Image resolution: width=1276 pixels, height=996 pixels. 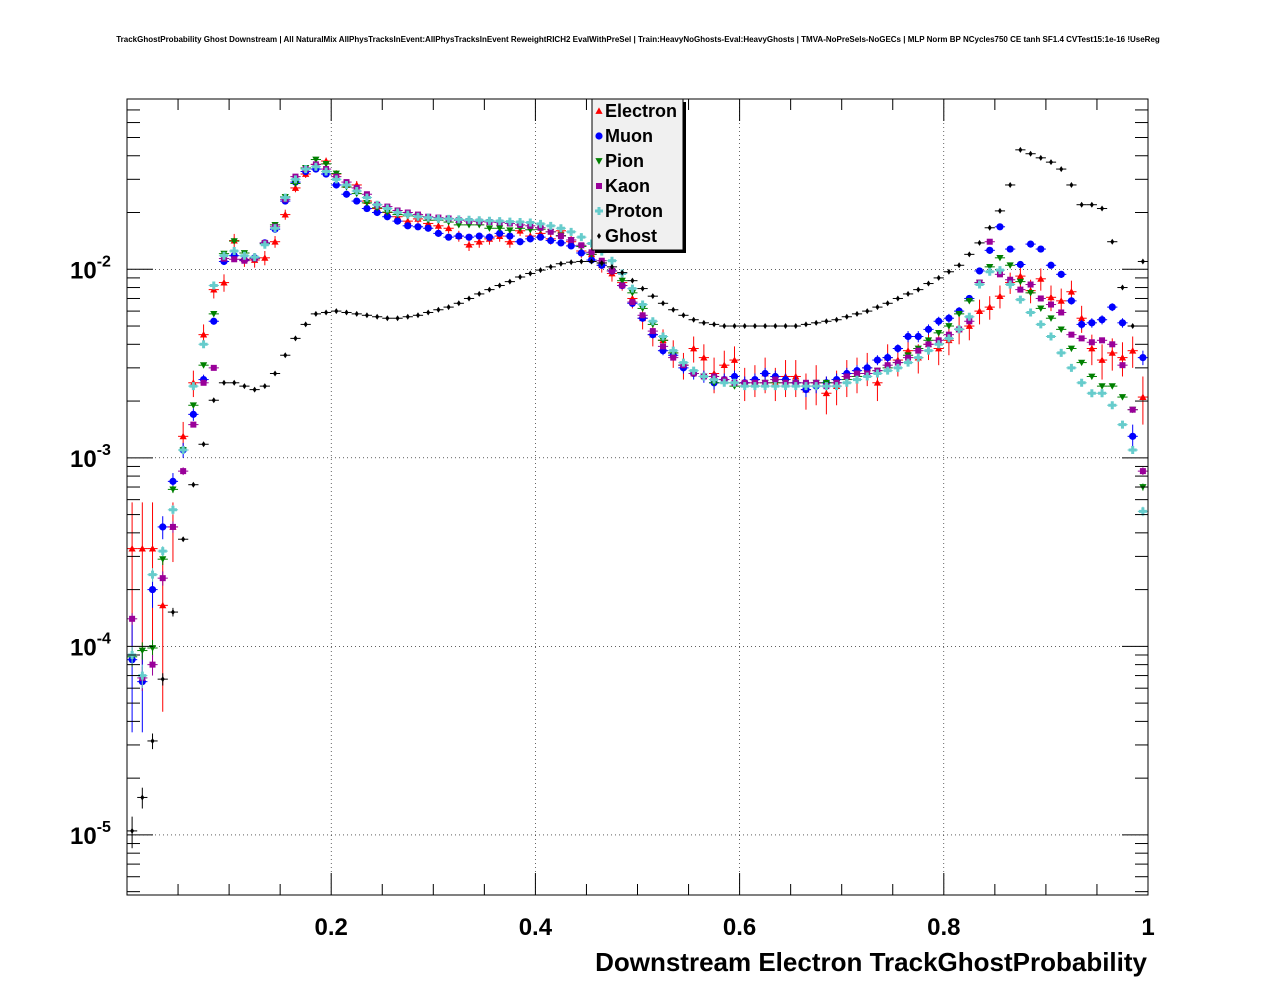 I want to click on legend-entry-kaon: Kaon, so click(x=623, y=186).